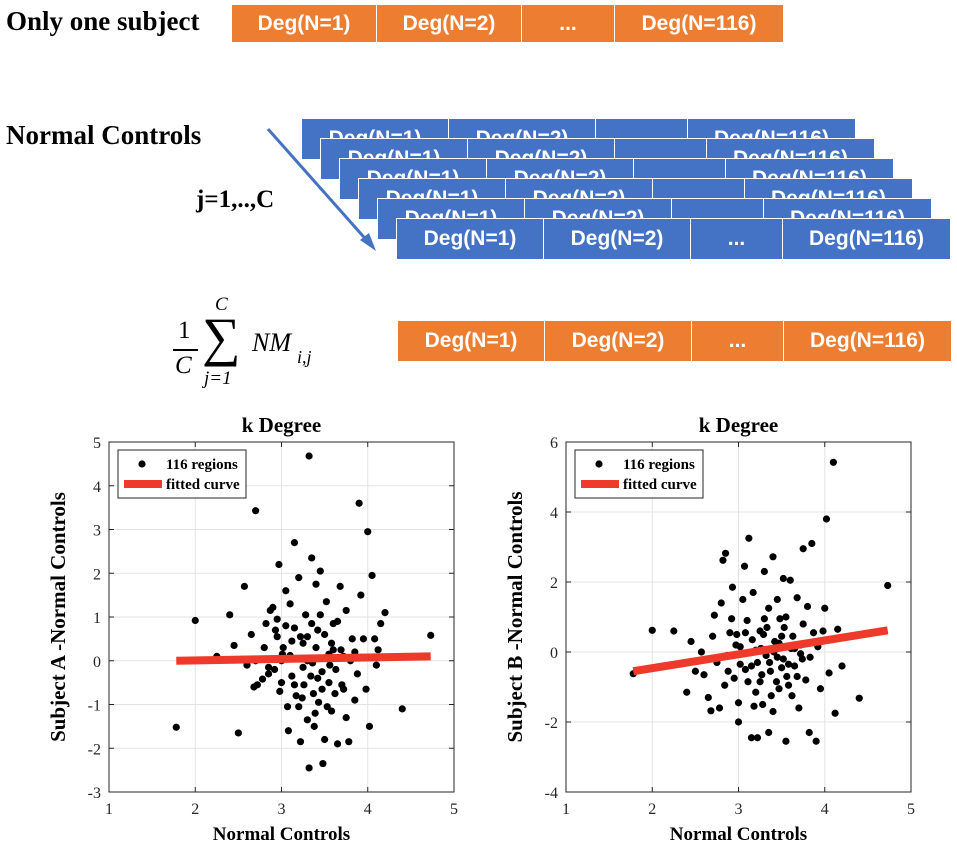  I want to click on sum-lower: j=1, so click(218, 378).